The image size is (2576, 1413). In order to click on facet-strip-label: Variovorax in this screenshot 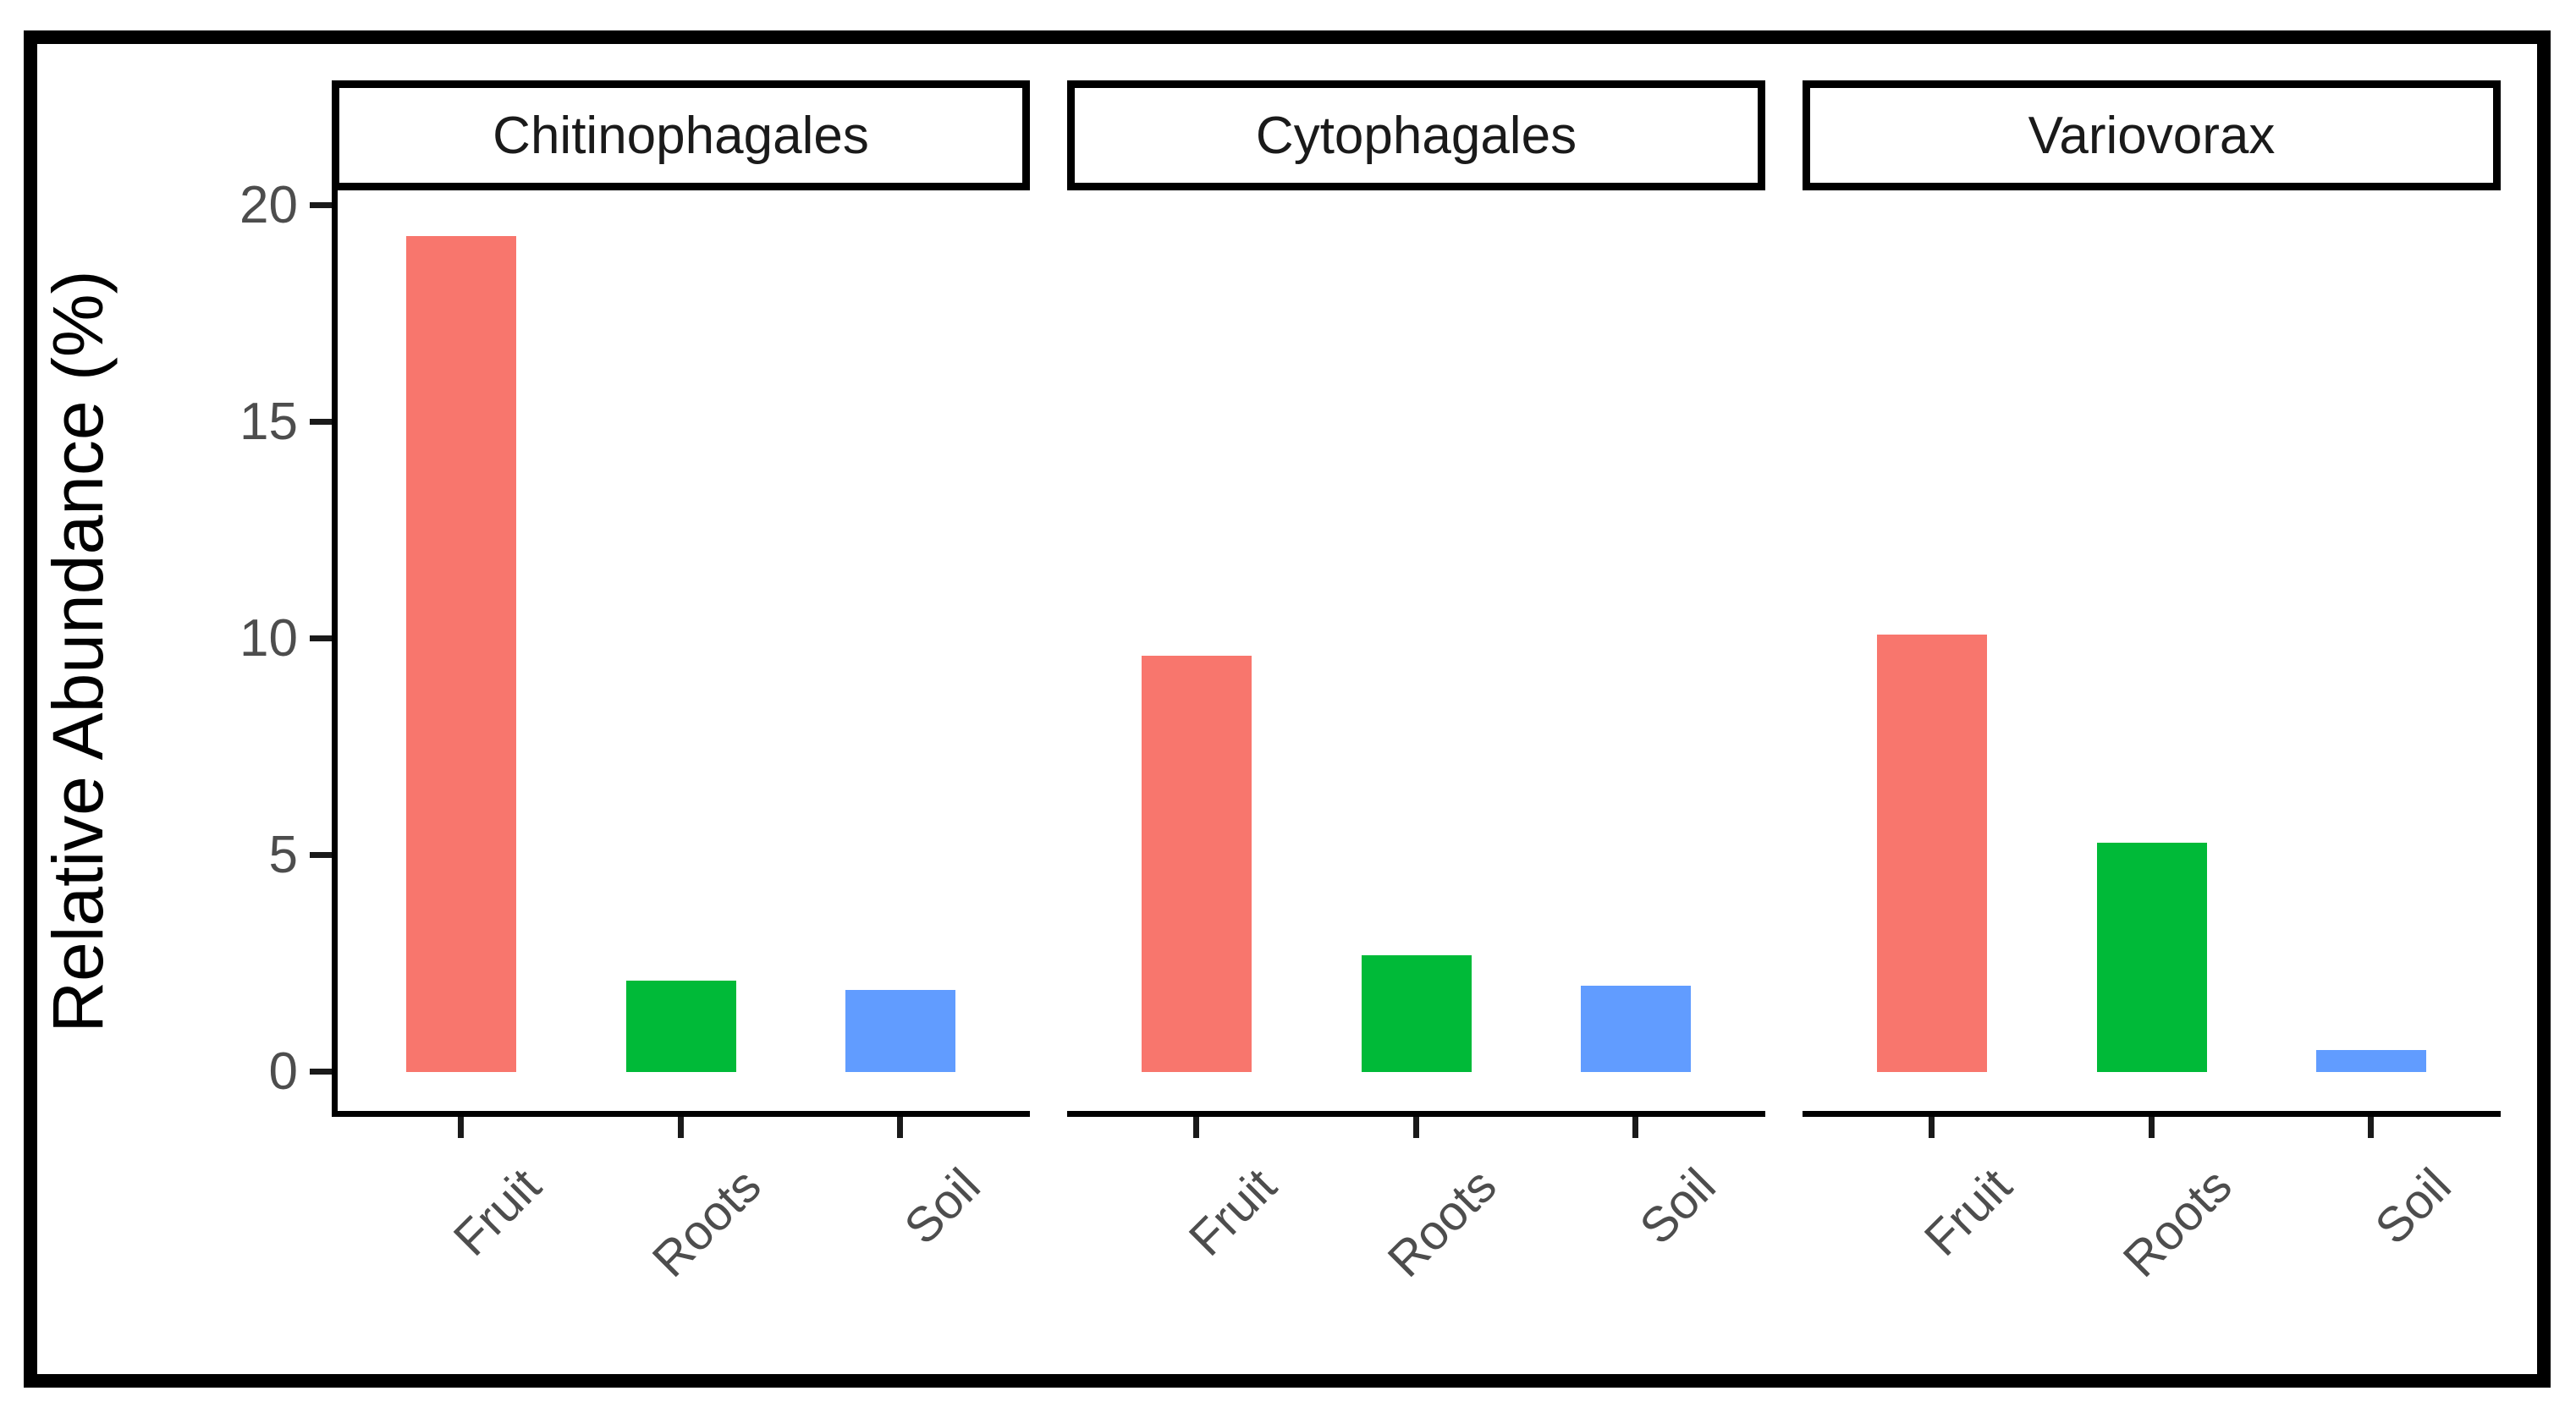, I will do `click(2152, 136)`.